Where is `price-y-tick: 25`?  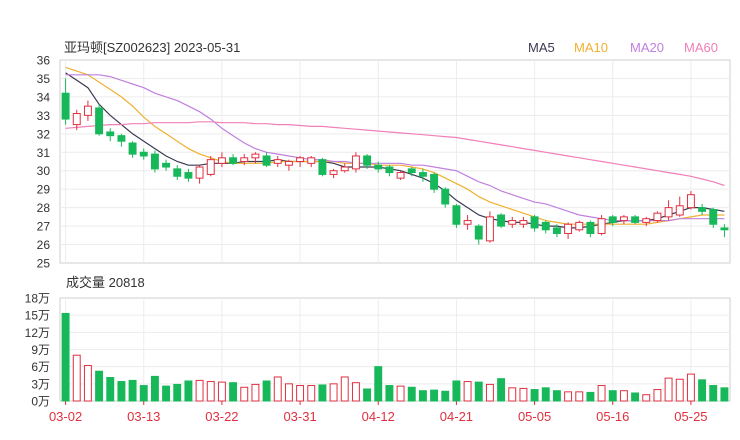
price-y-tick: 25 is located at coordinates (44, 264).